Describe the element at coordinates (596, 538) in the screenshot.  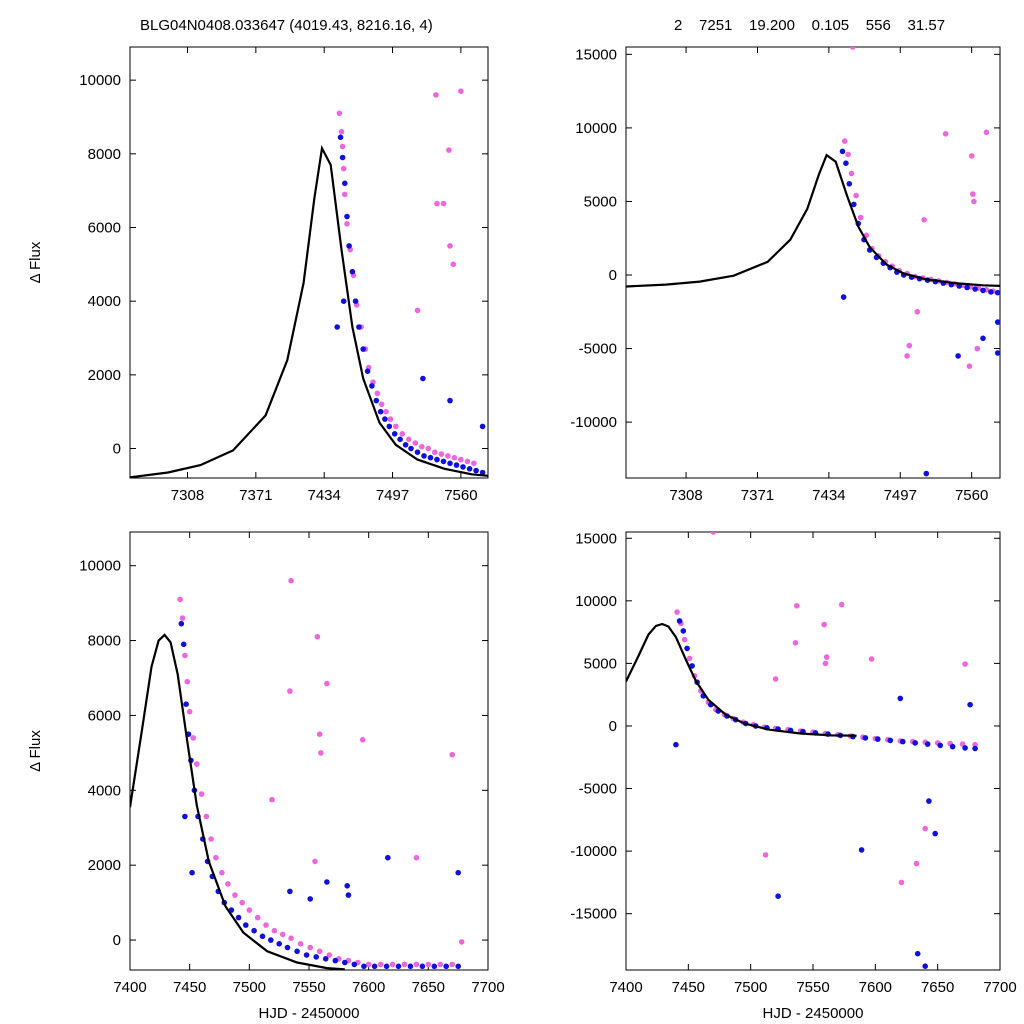
I see `y-tick-label: 15000` at that location.